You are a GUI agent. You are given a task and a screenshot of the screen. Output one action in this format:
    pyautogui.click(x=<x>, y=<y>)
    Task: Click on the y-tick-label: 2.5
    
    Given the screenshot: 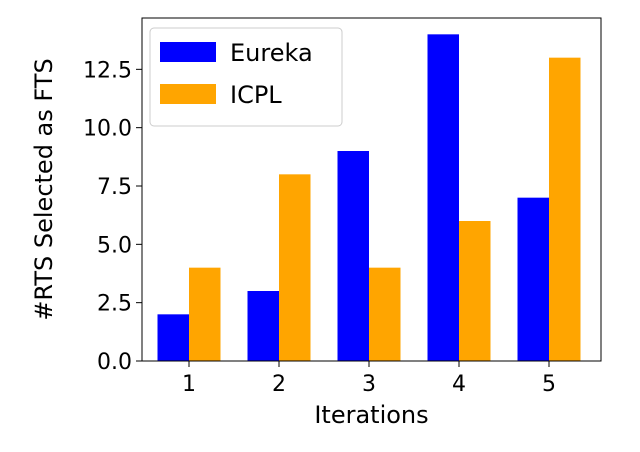 What is the action you would take?
    pyautogui.click(x=114, y=304)
    